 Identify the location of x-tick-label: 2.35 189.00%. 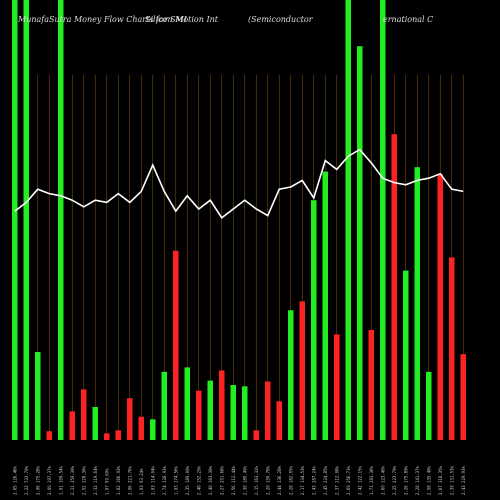
(187, 480).